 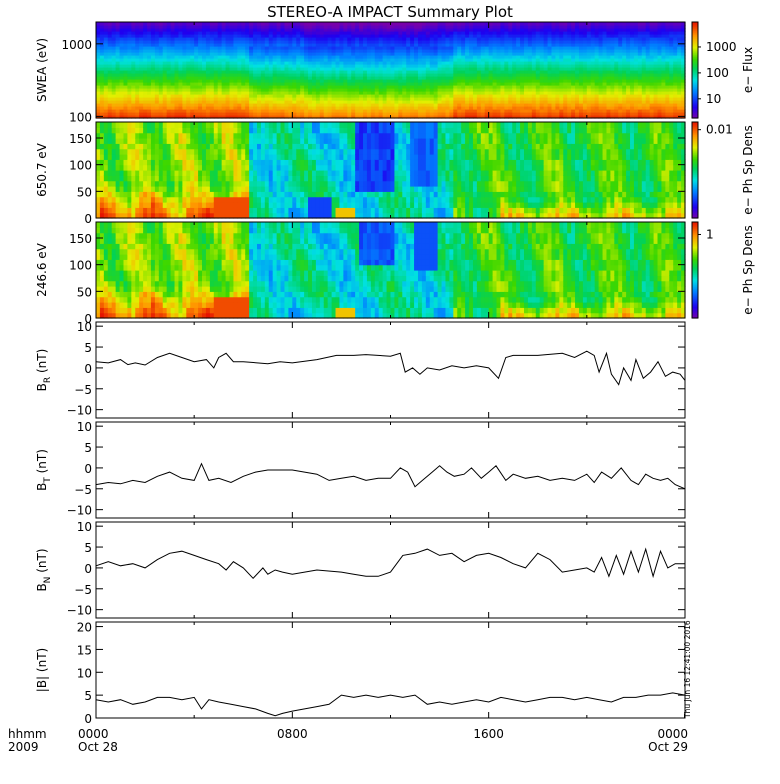 I want to click on y-tick-label: 100, so click(x=80, y=117).